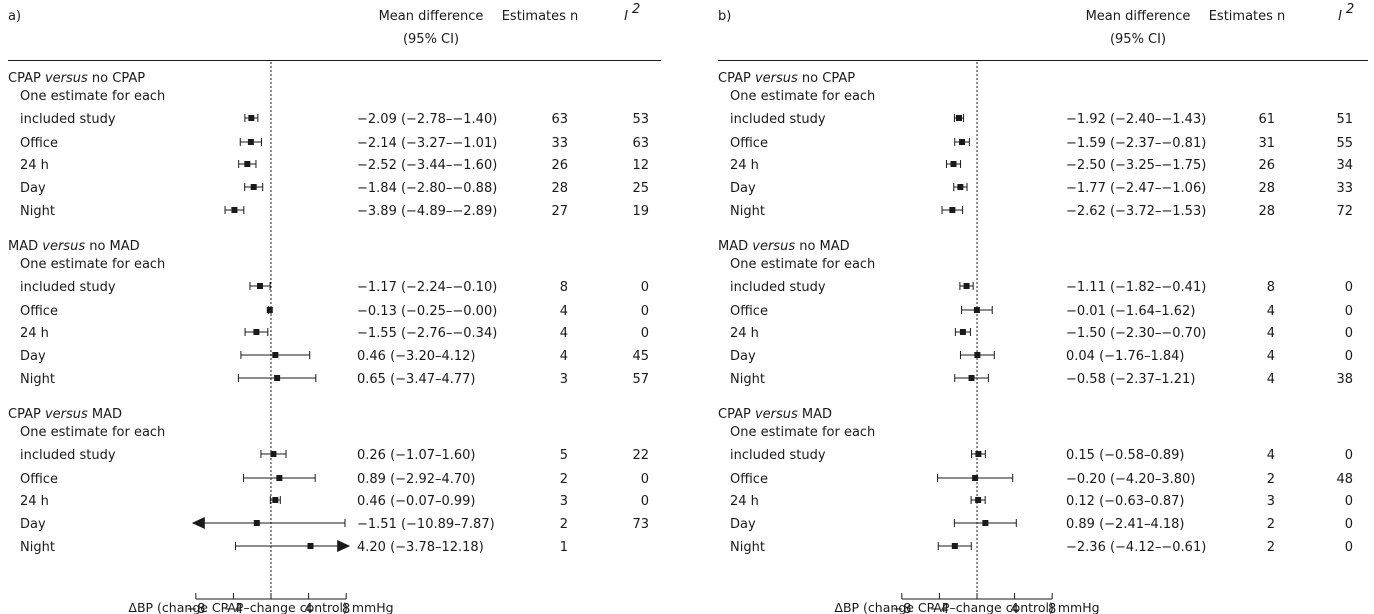 The image size is (1374, 614). Describe the element at coordinates (564, 455) in the screenshot. I see `estimate-count: 5` at that location.